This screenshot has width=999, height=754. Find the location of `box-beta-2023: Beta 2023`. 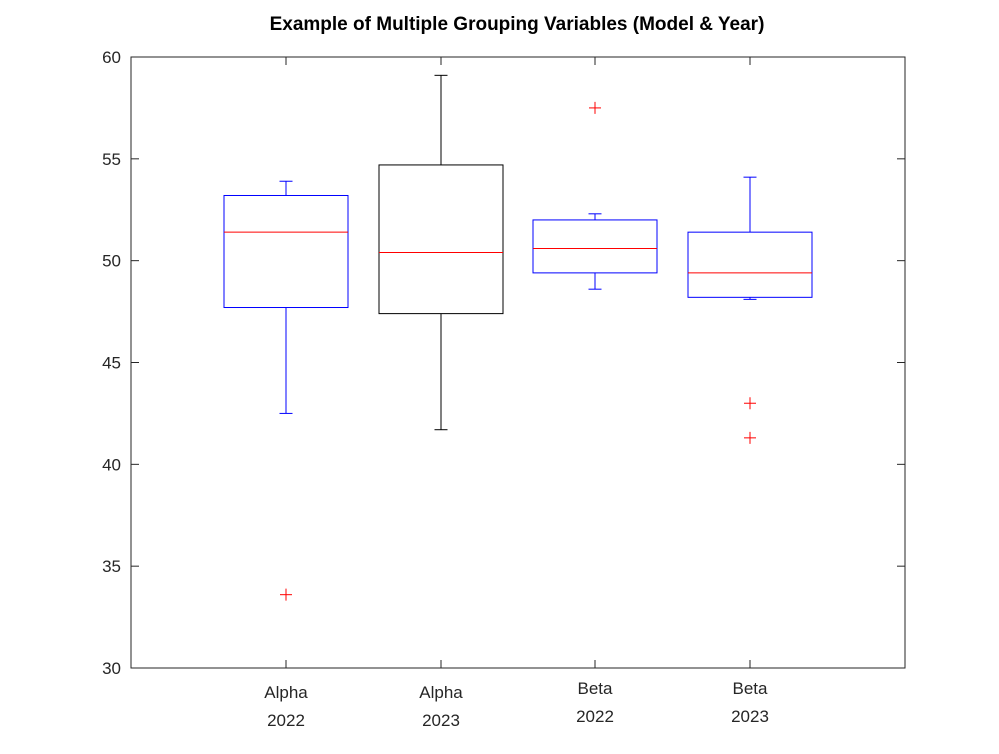

box-beta-2023: Beta 2023 is located at coordinates (750, 391).